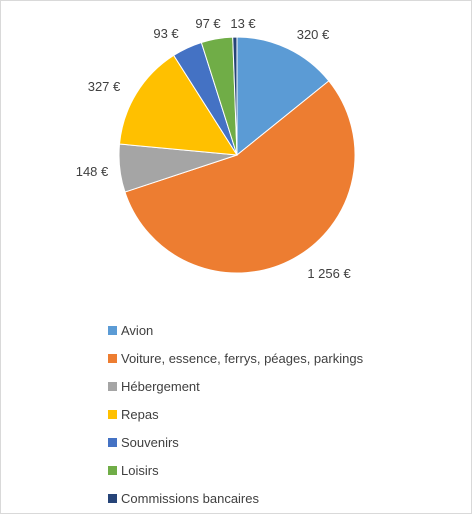  What do you see at coordinates (243, 23) in the screenshot?
I see `data-label-commissions: 13 €` at bounding box center [243, 23].